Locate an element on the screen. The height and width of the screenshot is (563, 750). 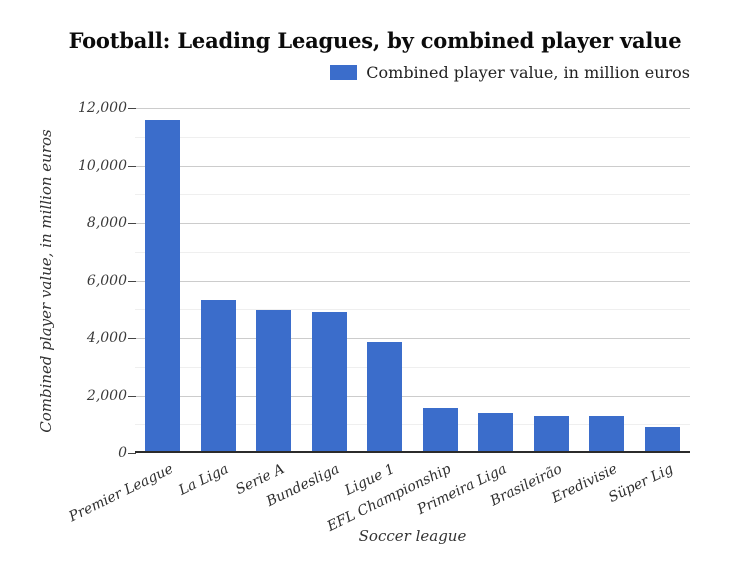
y-tick-label: 0 is located at coordinates (122, 453).